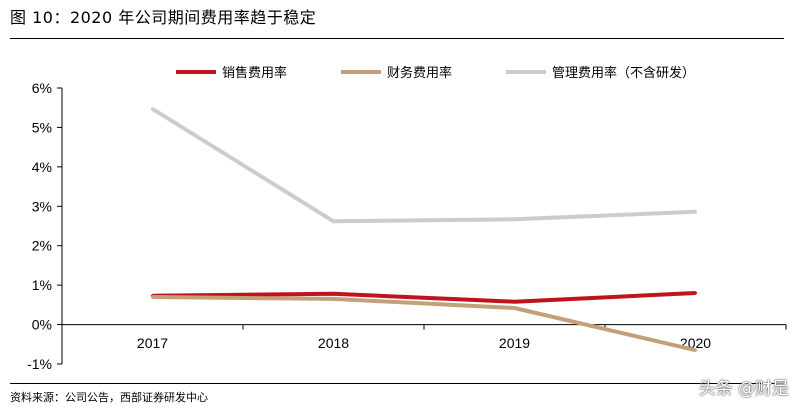  Describe the element at coordinates (42, 325) in the screenshot. I see `y-tick-label: 0%` at that location.